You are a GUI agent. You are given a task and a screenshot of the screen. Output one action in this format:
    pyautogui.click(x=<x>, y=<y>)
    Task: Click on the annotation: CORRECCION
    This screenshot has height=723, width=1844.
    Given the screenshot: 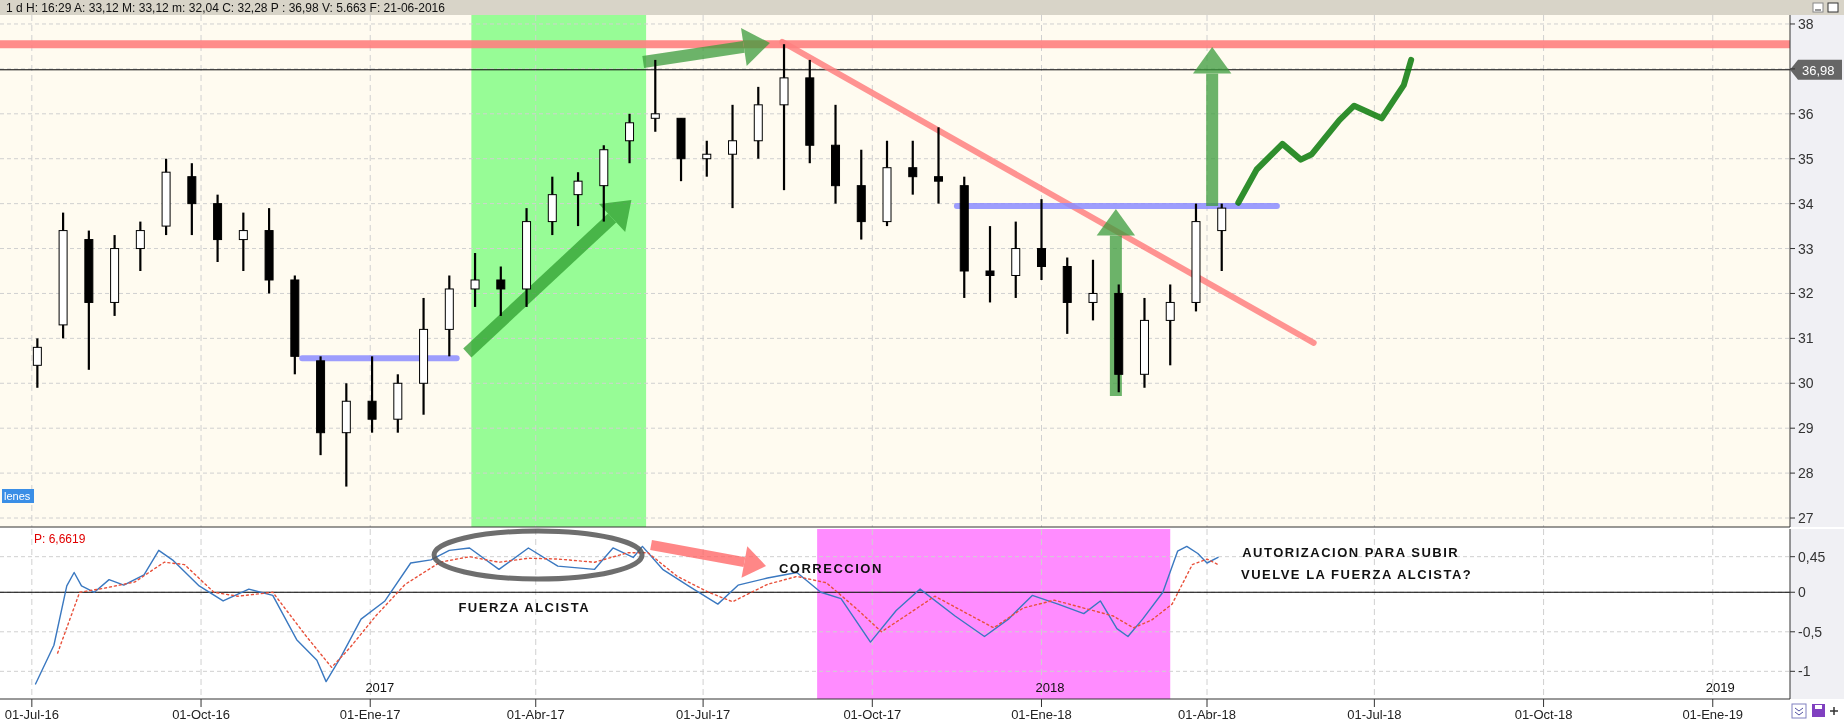 What is the action you would take?
    pyautogui.click(x=830, y=568)
    